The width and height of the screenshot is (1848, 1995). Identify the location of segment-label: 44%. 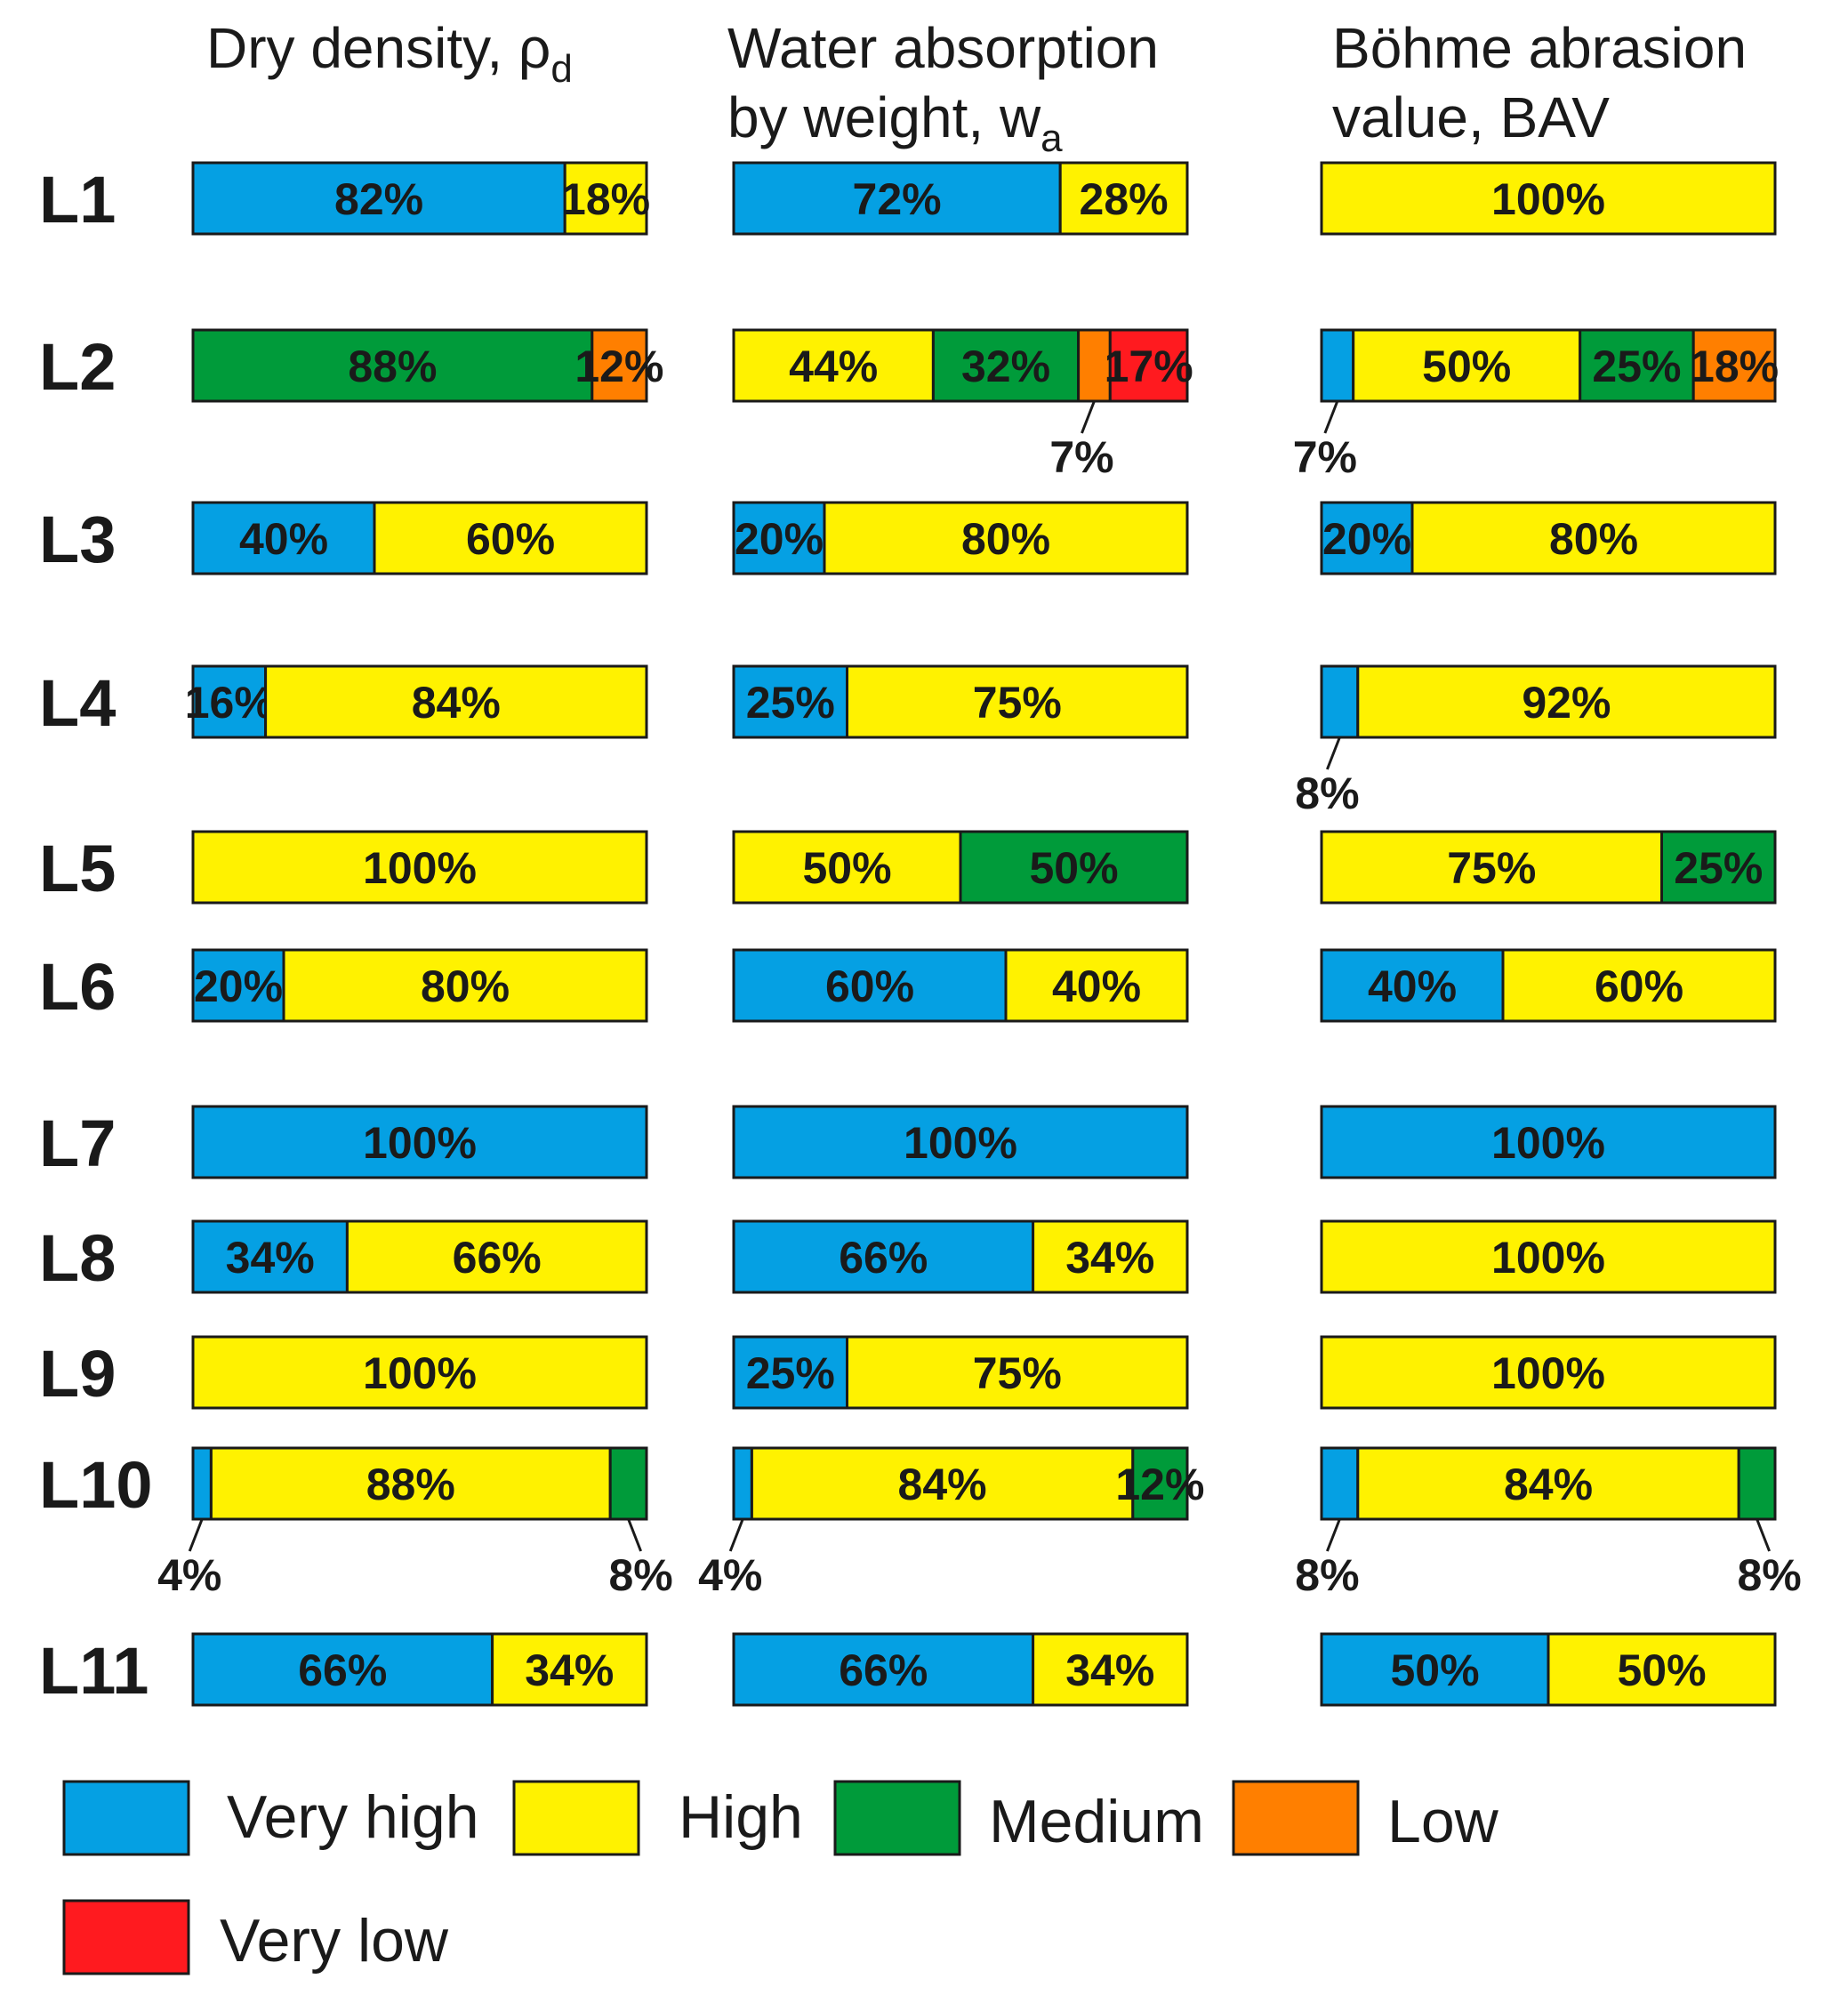
(833, 366).